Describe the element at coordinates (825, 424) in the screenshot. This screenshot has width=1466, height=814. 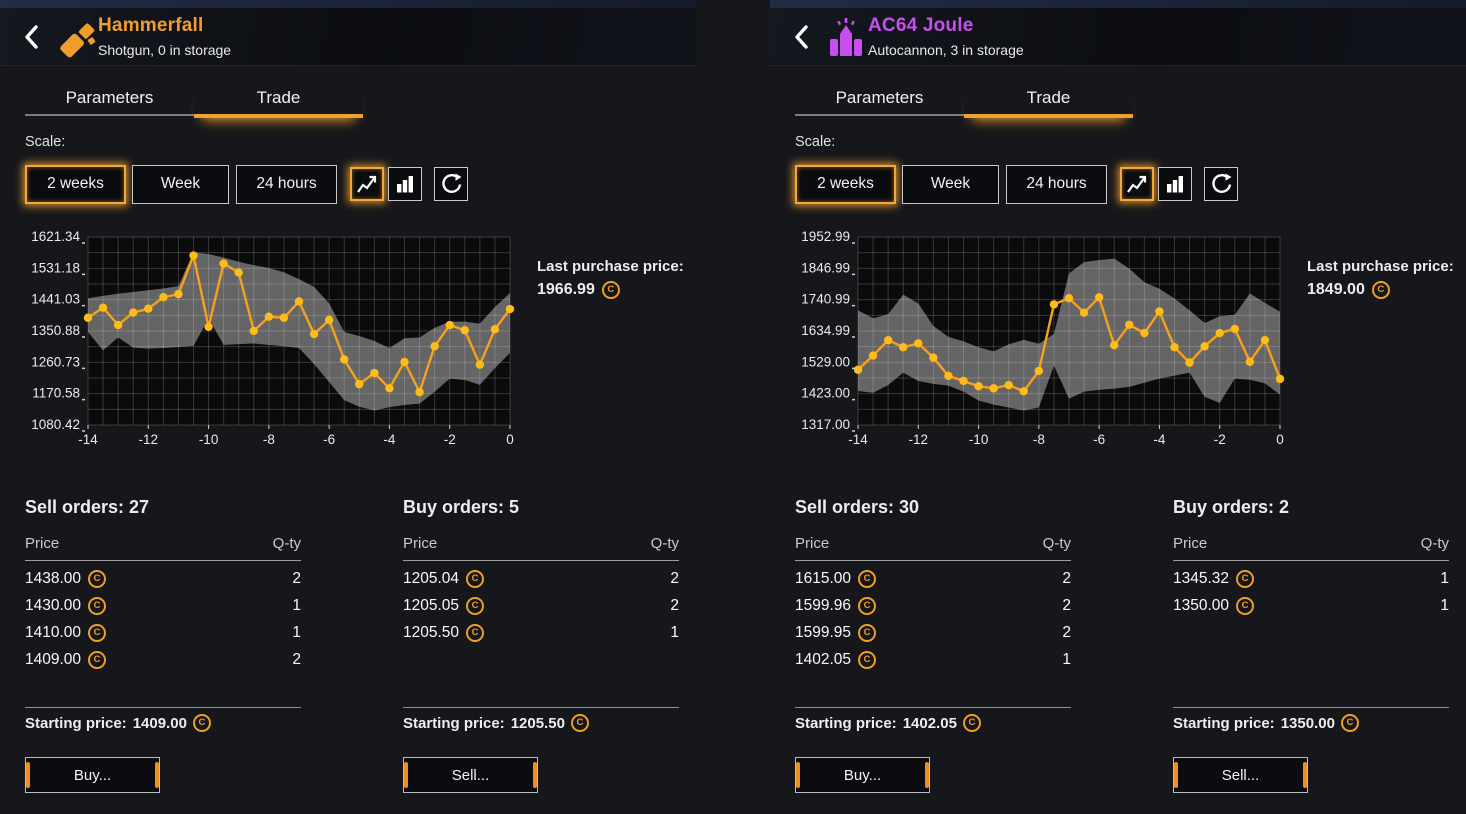
I see `svg-text: 1317.00` at that location.